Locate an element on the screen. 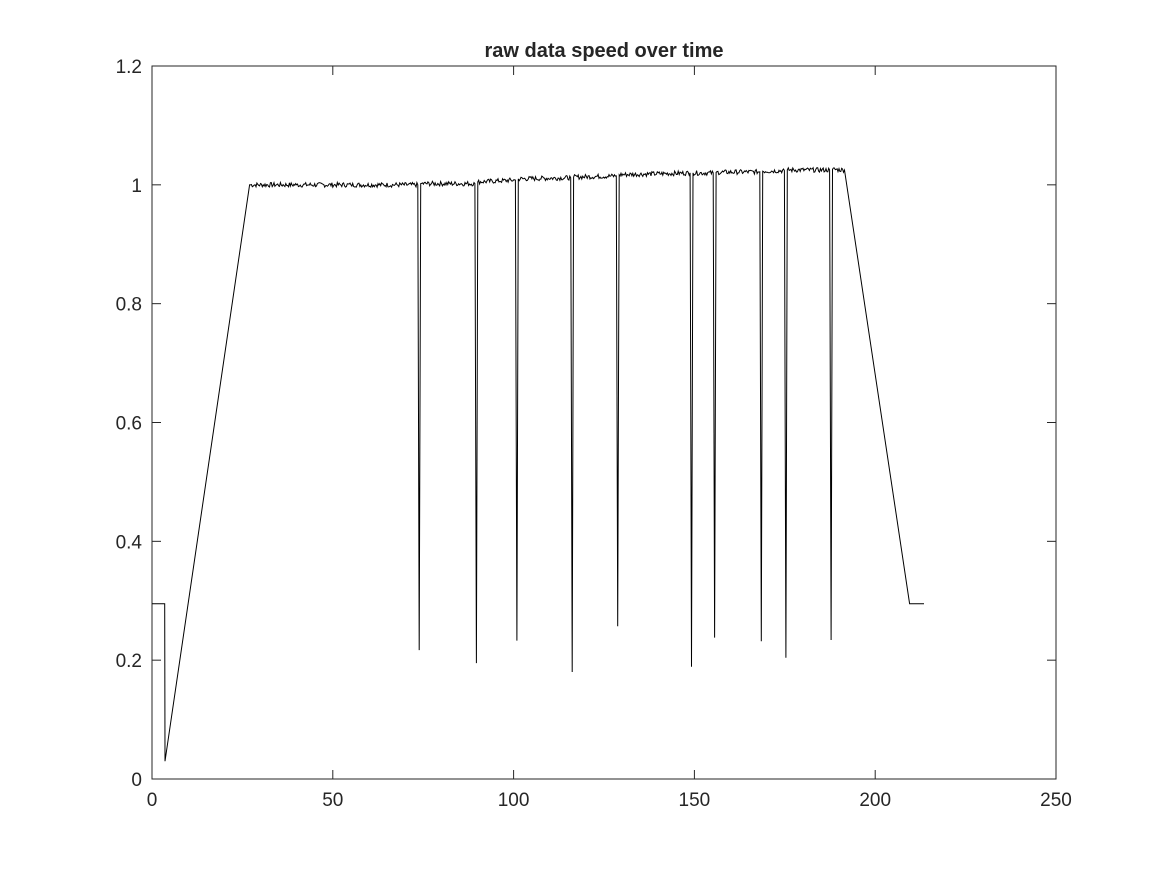 Image resolution: width=1167 pixels, height=875 pixels. chart-title: raw data speed over time is located at coordinates (604, 51).